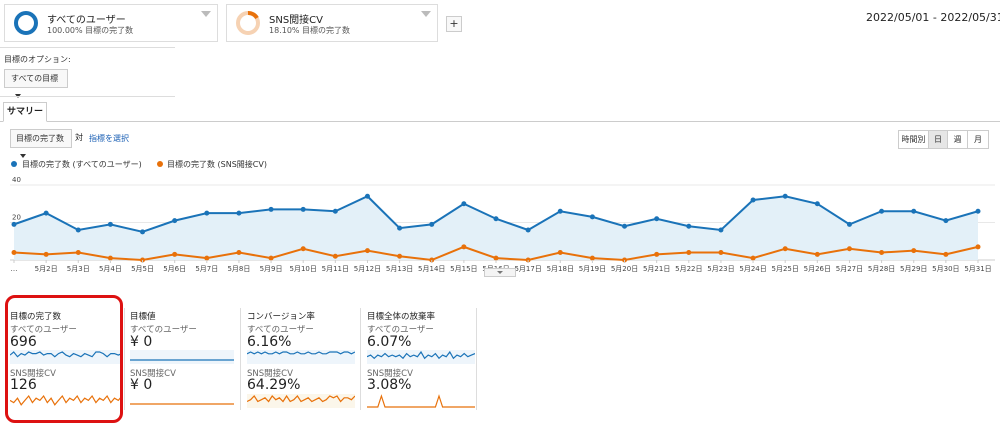 The height and width of the screenshot is (430, 1000). I want to click on segment-card-sns: SNS閲接CV 18.10% 目標の完了数, so click(332, 23).